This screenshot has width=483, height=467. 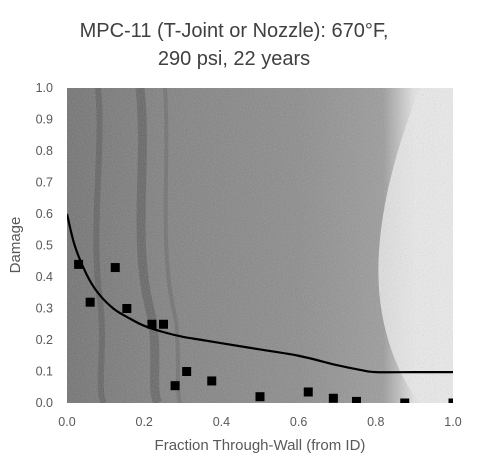 I want to click on y-axis-ticks: 0.0 0.1 0.2 0.3 0.4 0.5 0.6 0.7 0.8 0.9 1.0, so click(x=44, y=245).